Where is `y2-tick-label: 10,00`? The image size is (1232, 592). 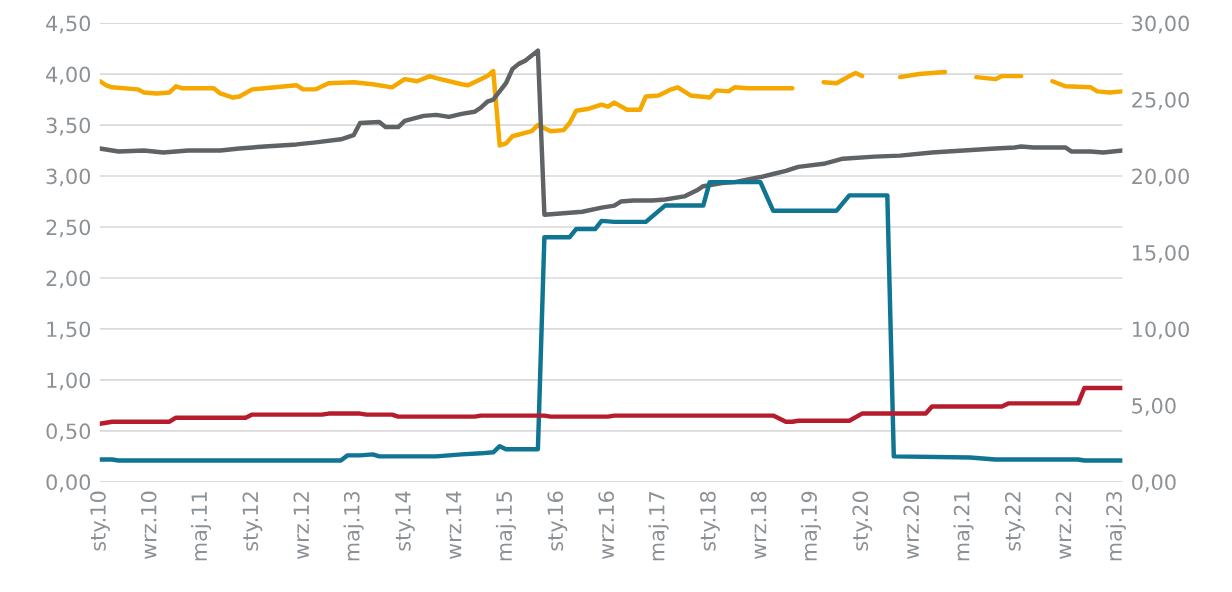 y2-tick-label: 10,00 is located at coordinates (1160, 330).